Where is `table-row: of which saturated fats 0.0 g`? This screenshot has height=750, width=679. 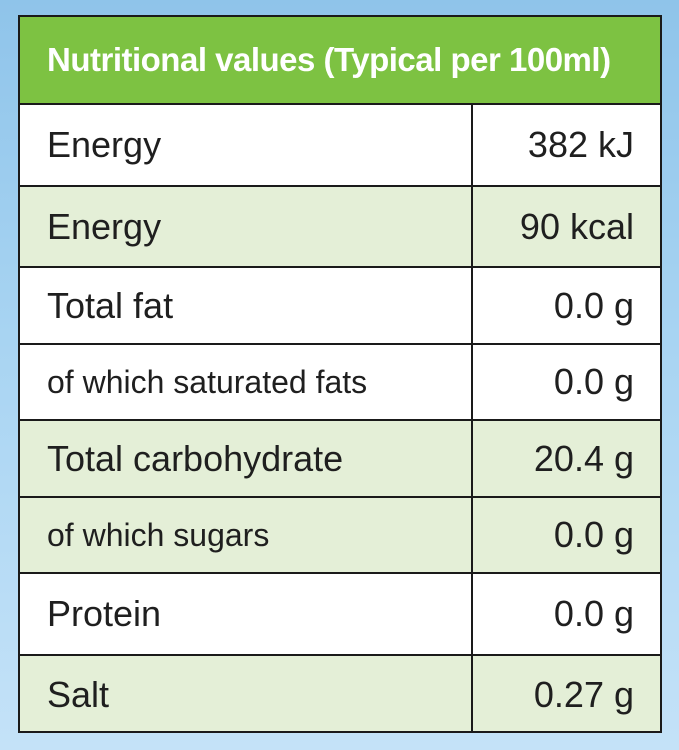
table-row: of which saturated fats 0.0 g is located at coordinates (340, 383).